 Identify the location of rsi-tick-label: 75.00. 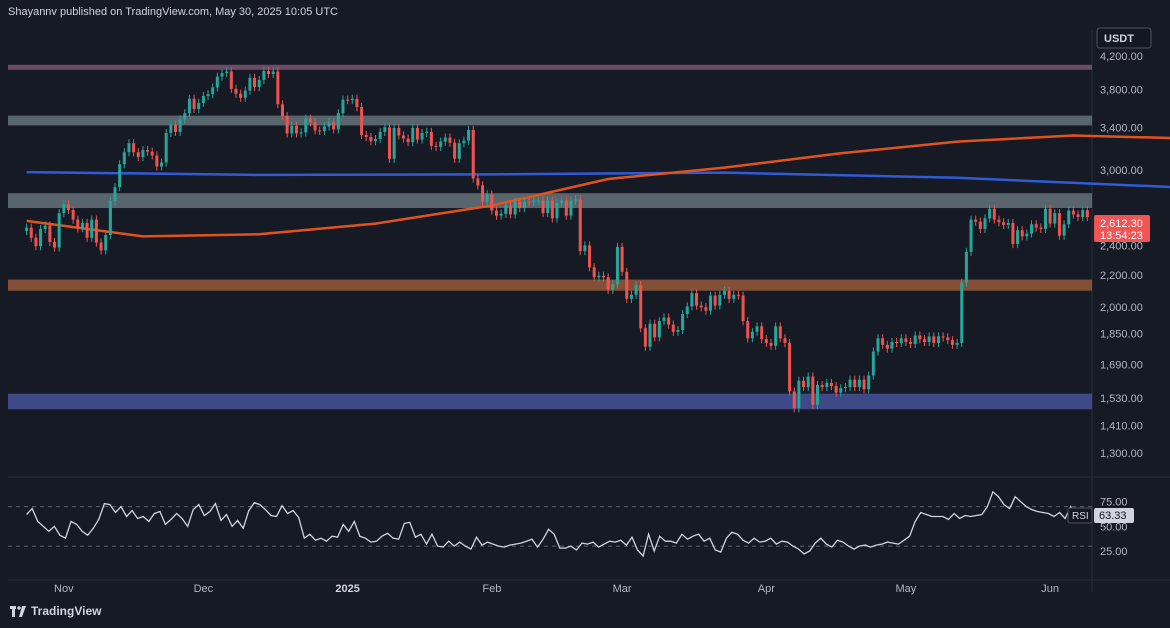
(1114, 503).